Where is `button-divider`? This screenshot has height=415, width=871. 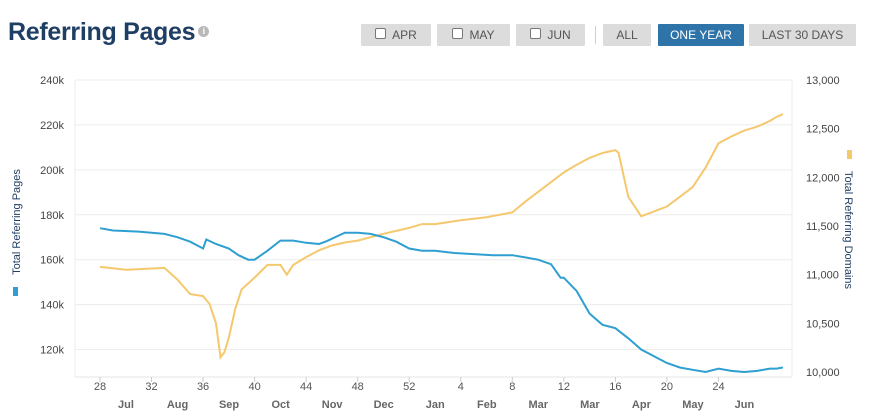
button-divider is located at coordinates (595, 35).